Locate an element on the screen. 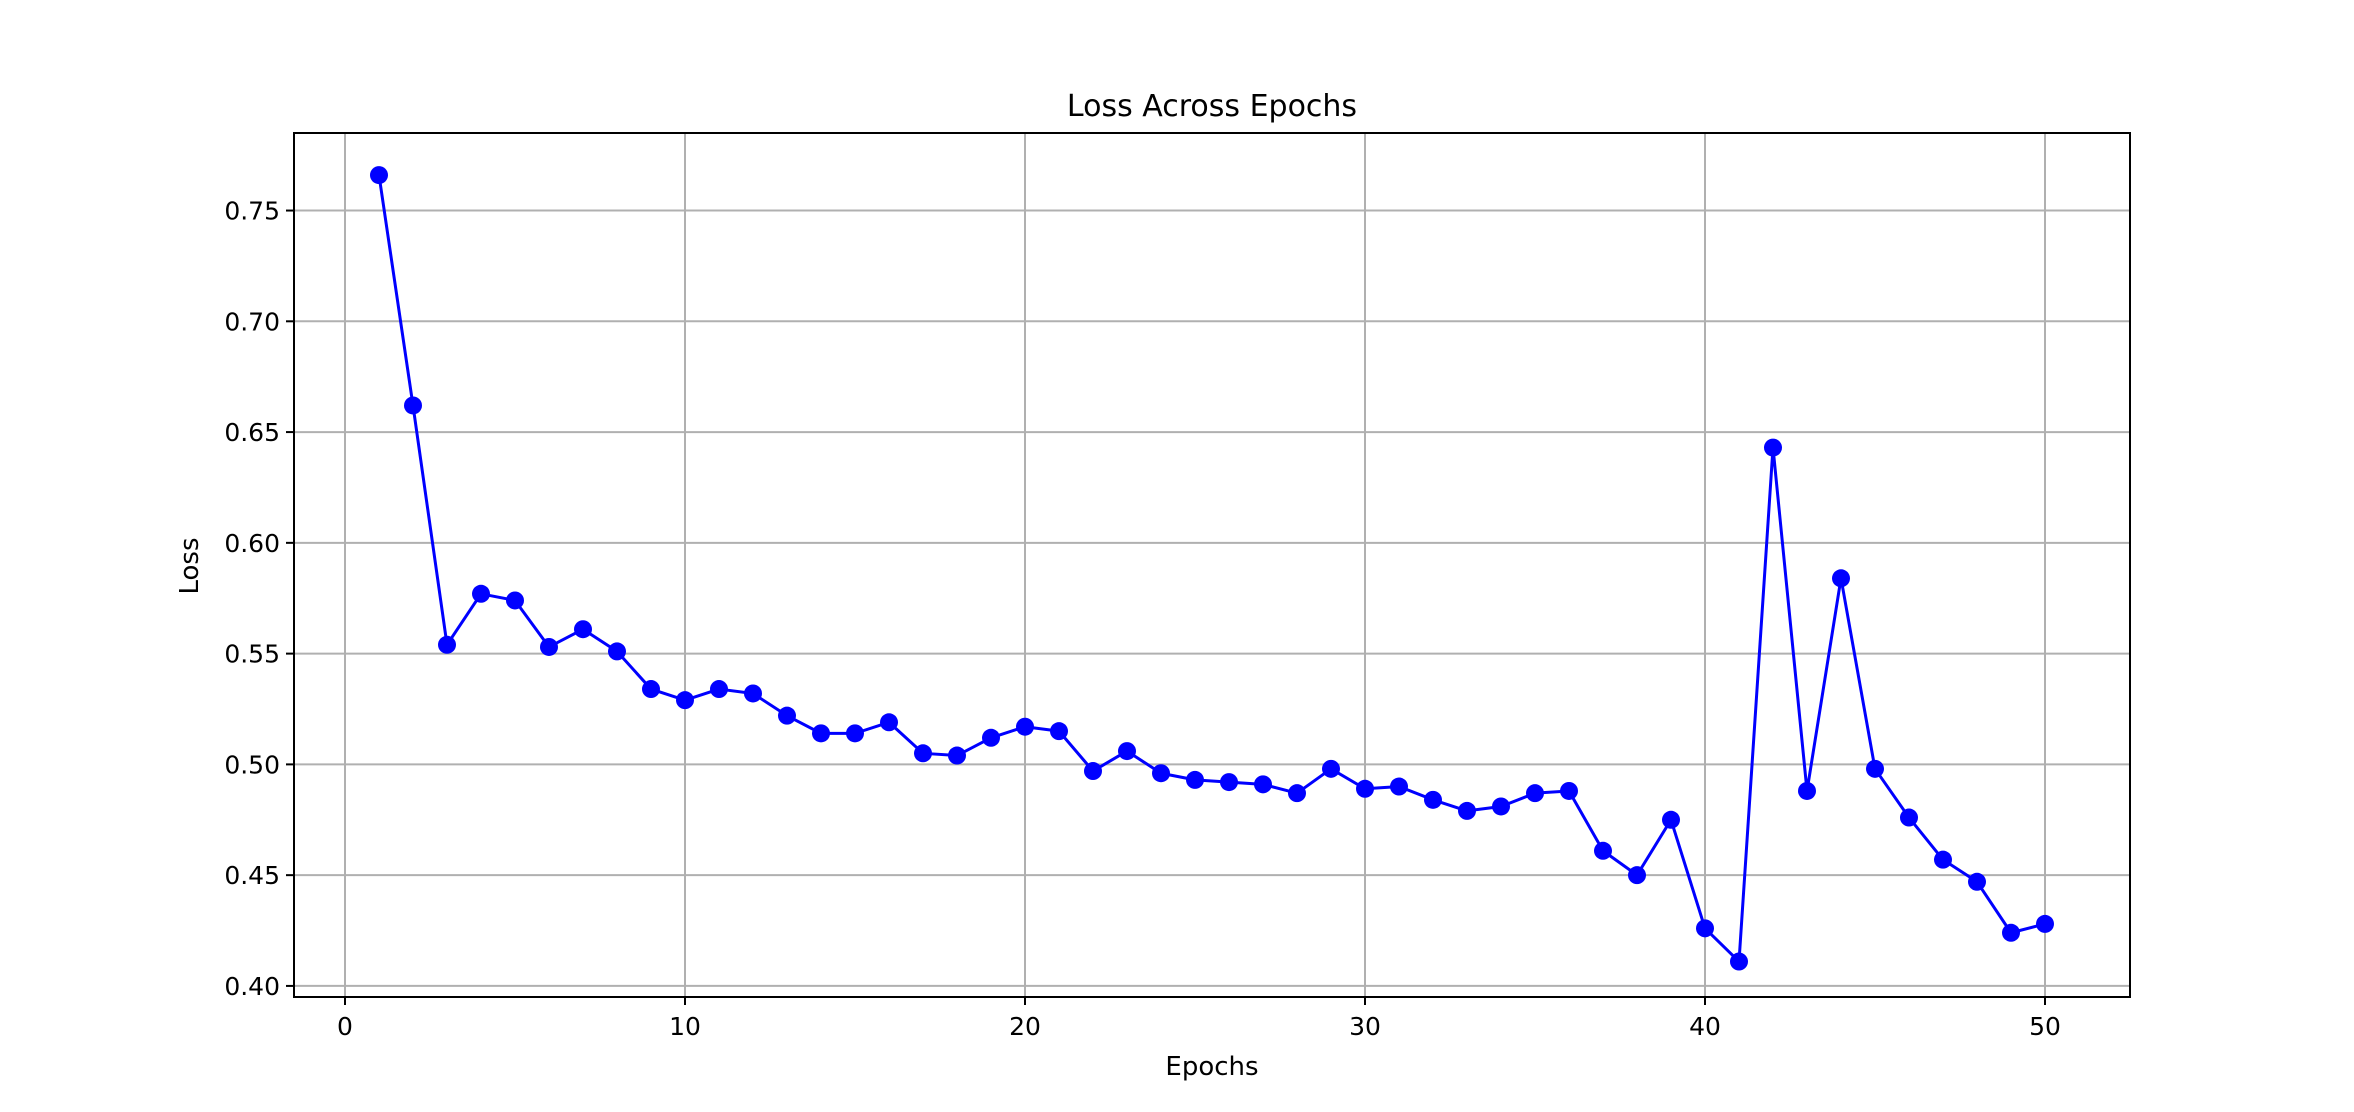 The image size is (2354, 1112). chart-title: Loss Across Epochs is located at coordinates (1212, 106).